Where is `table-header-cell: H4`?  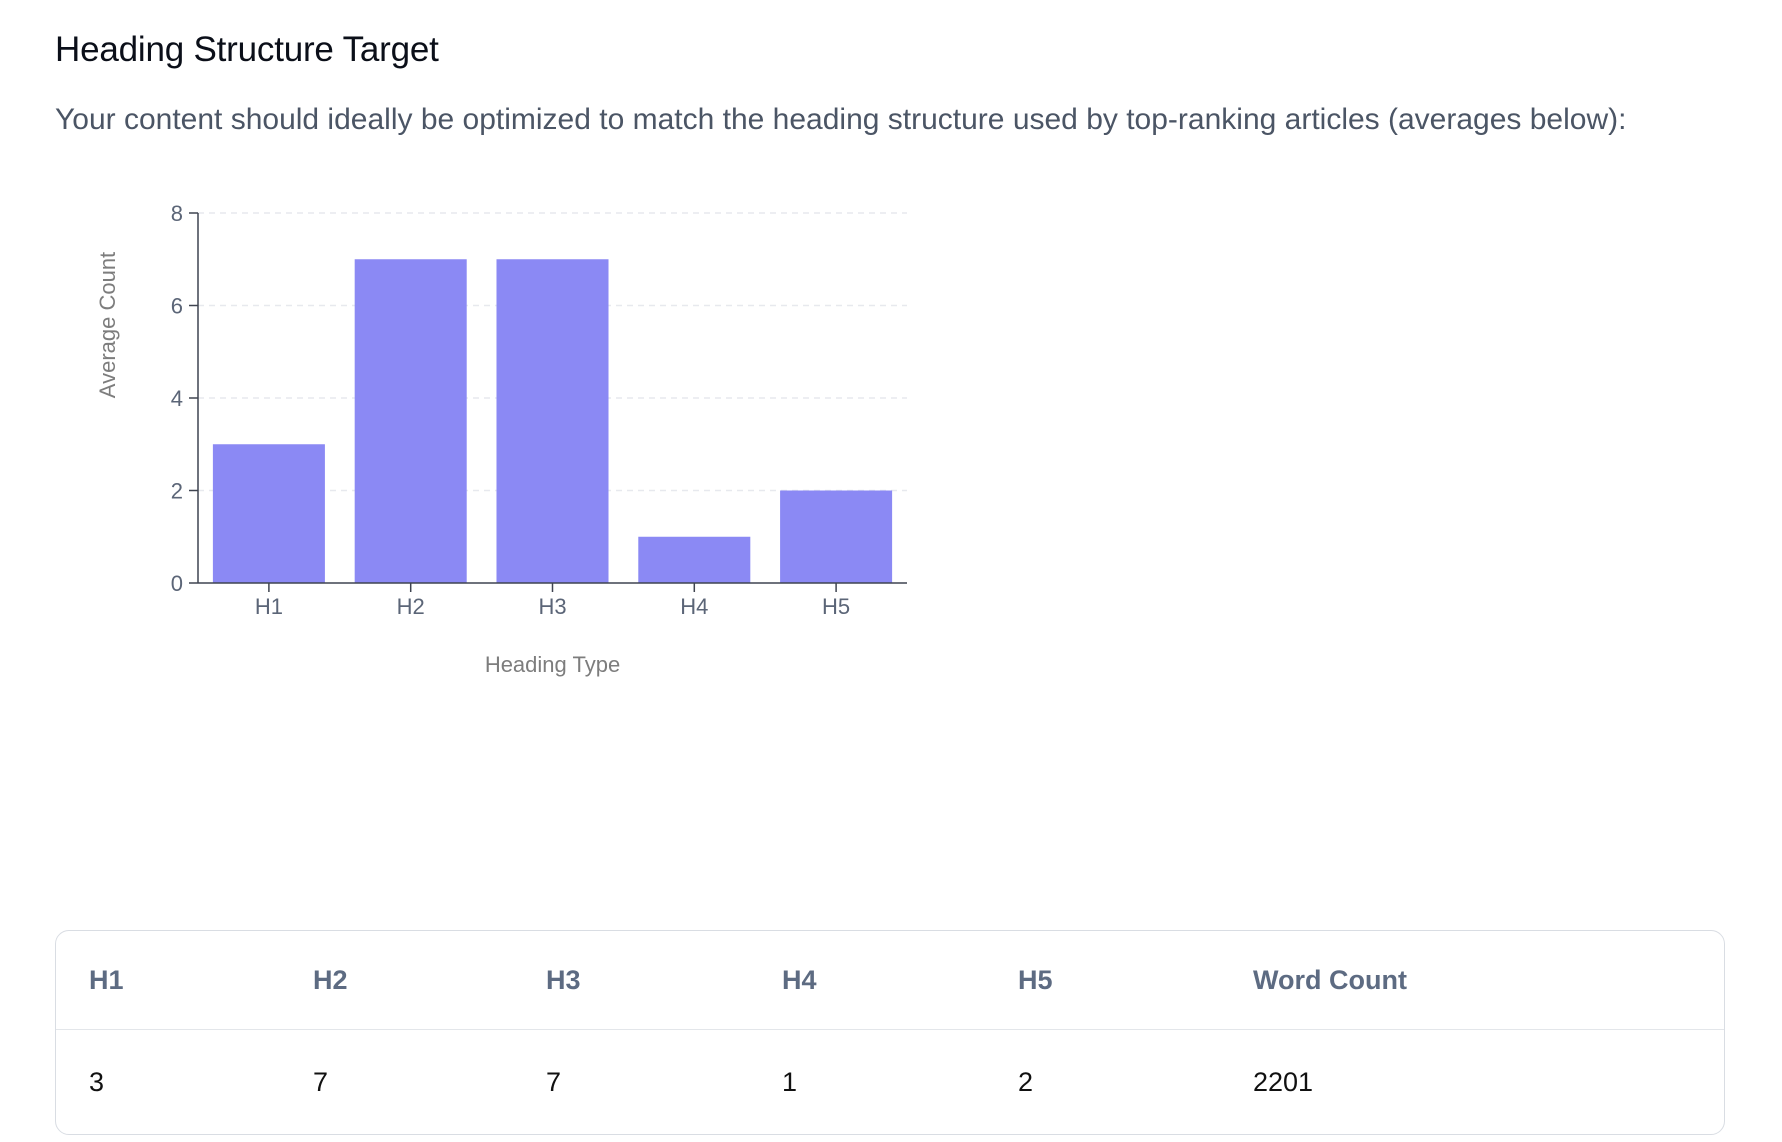
table-header-cell: H4 is located at coordinates (867, 980).